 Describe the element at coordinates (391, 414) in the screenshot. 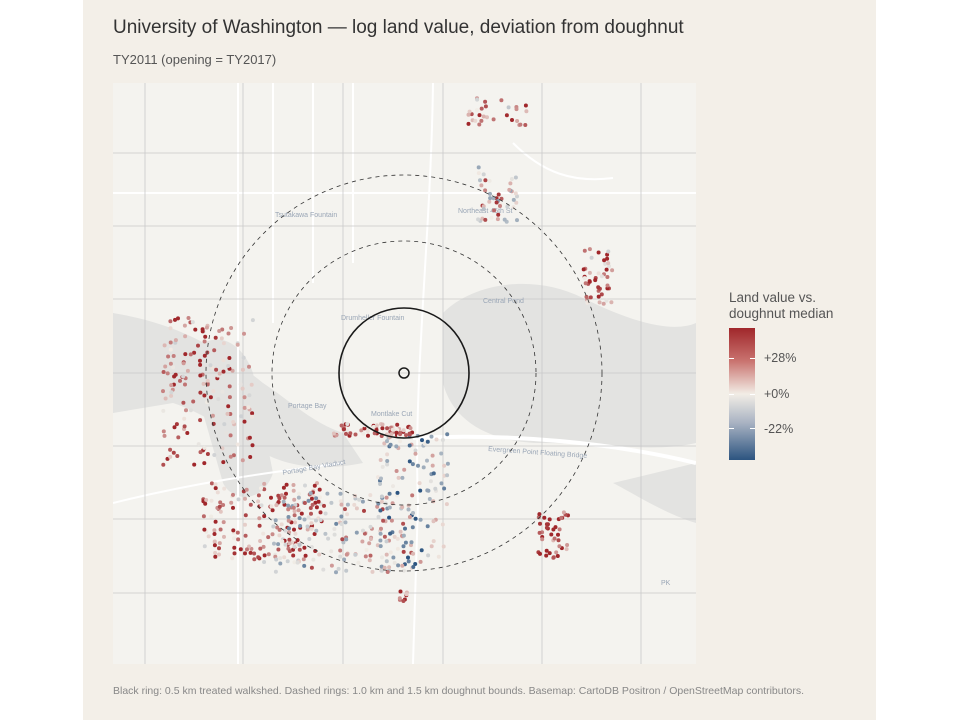

I see `label-montlake-cut: Montlake Cut` at that location.